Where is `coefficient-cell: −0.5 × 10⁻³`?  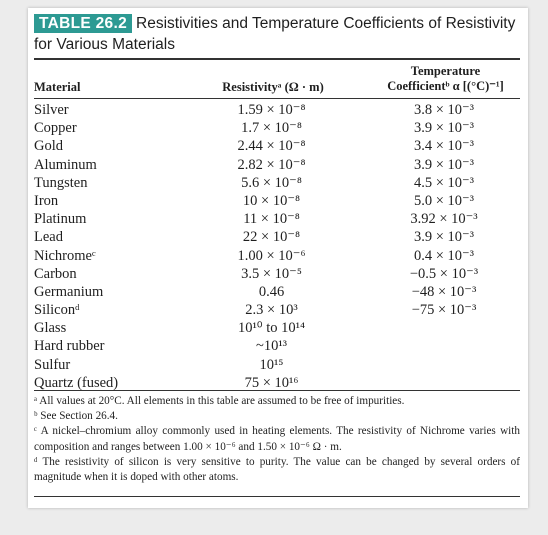
coefficient-cell: −0.5 × 10⁻³ is located at coordinates (444, 273).